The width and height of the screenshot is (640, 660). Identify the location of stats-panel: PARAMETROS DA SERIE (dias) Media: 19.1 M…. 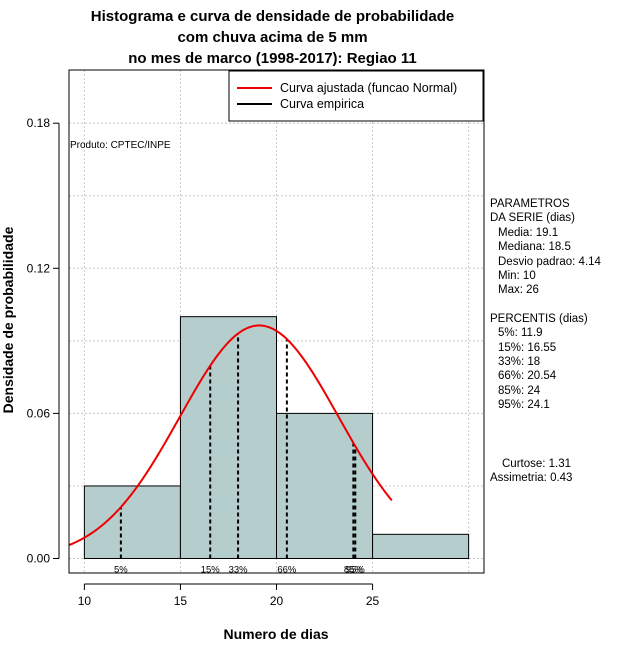
(545, 341).